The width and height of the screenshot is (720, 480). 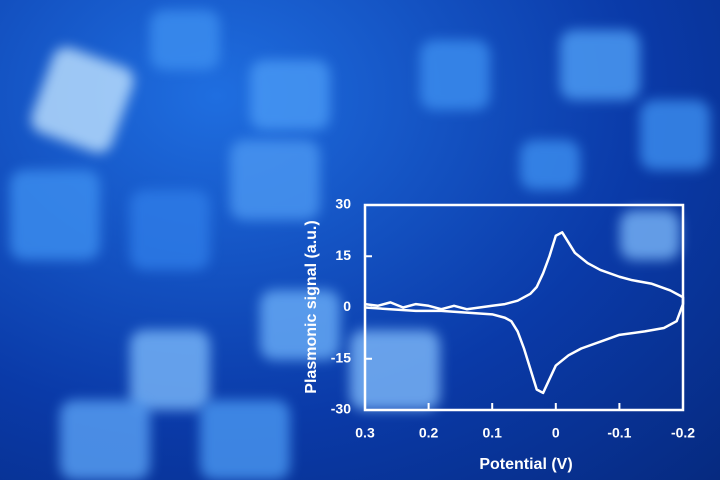 What do you see at coordinates (343, 204) in the screenshot?
I see `y-tick-label: 30` at bounding box center [343, 204].